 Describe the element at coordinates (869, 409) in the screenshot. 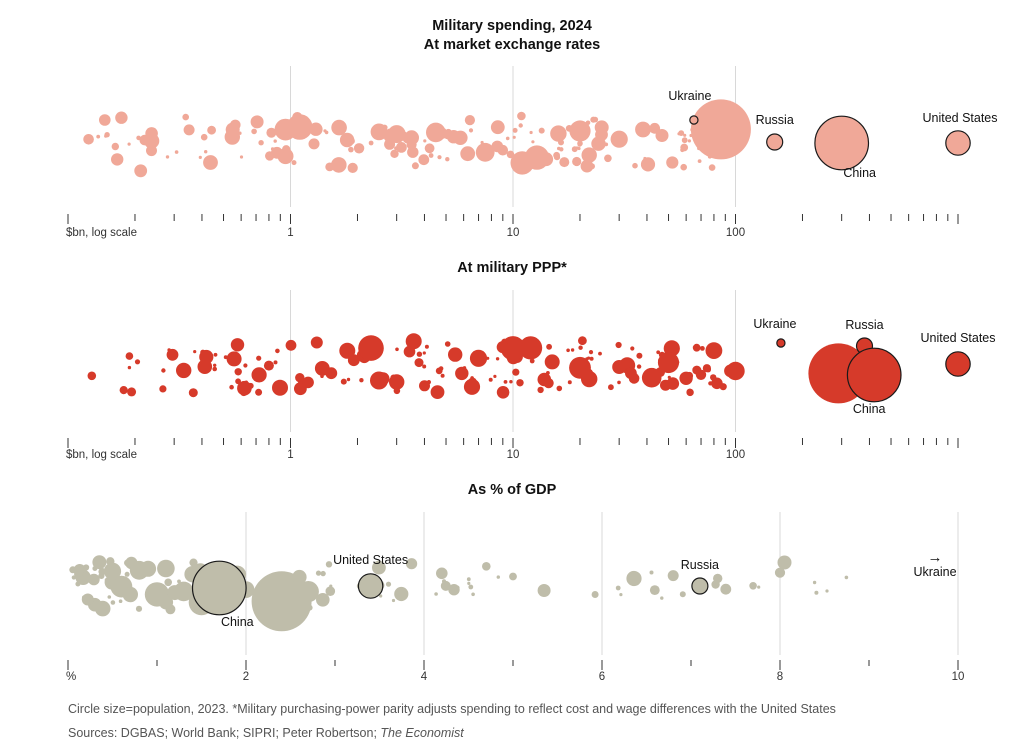

I see `panel-2-label-china: China` at that location.